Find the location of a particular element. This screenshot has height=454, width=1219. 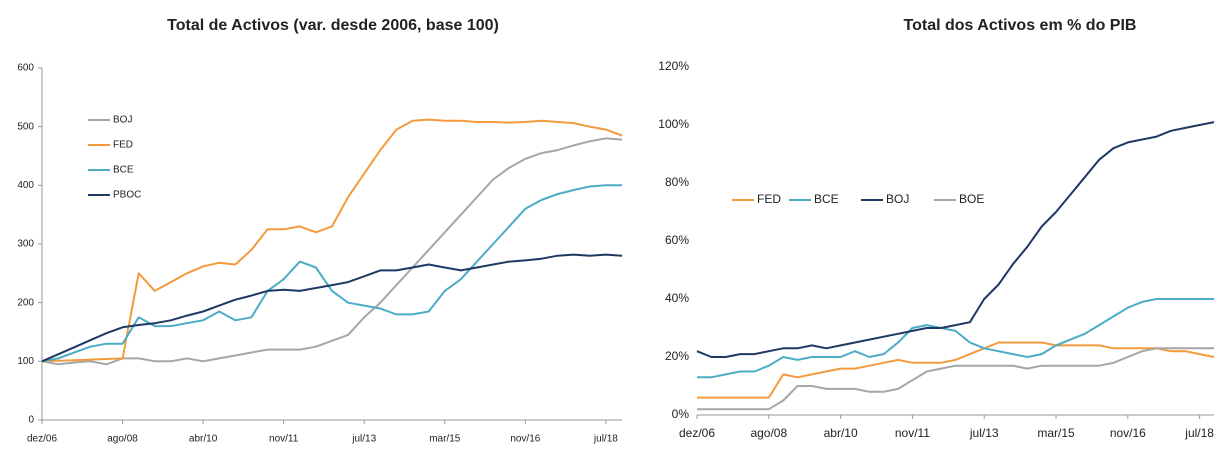

y-tick-label: 600 is located at coordinates (25, 68).